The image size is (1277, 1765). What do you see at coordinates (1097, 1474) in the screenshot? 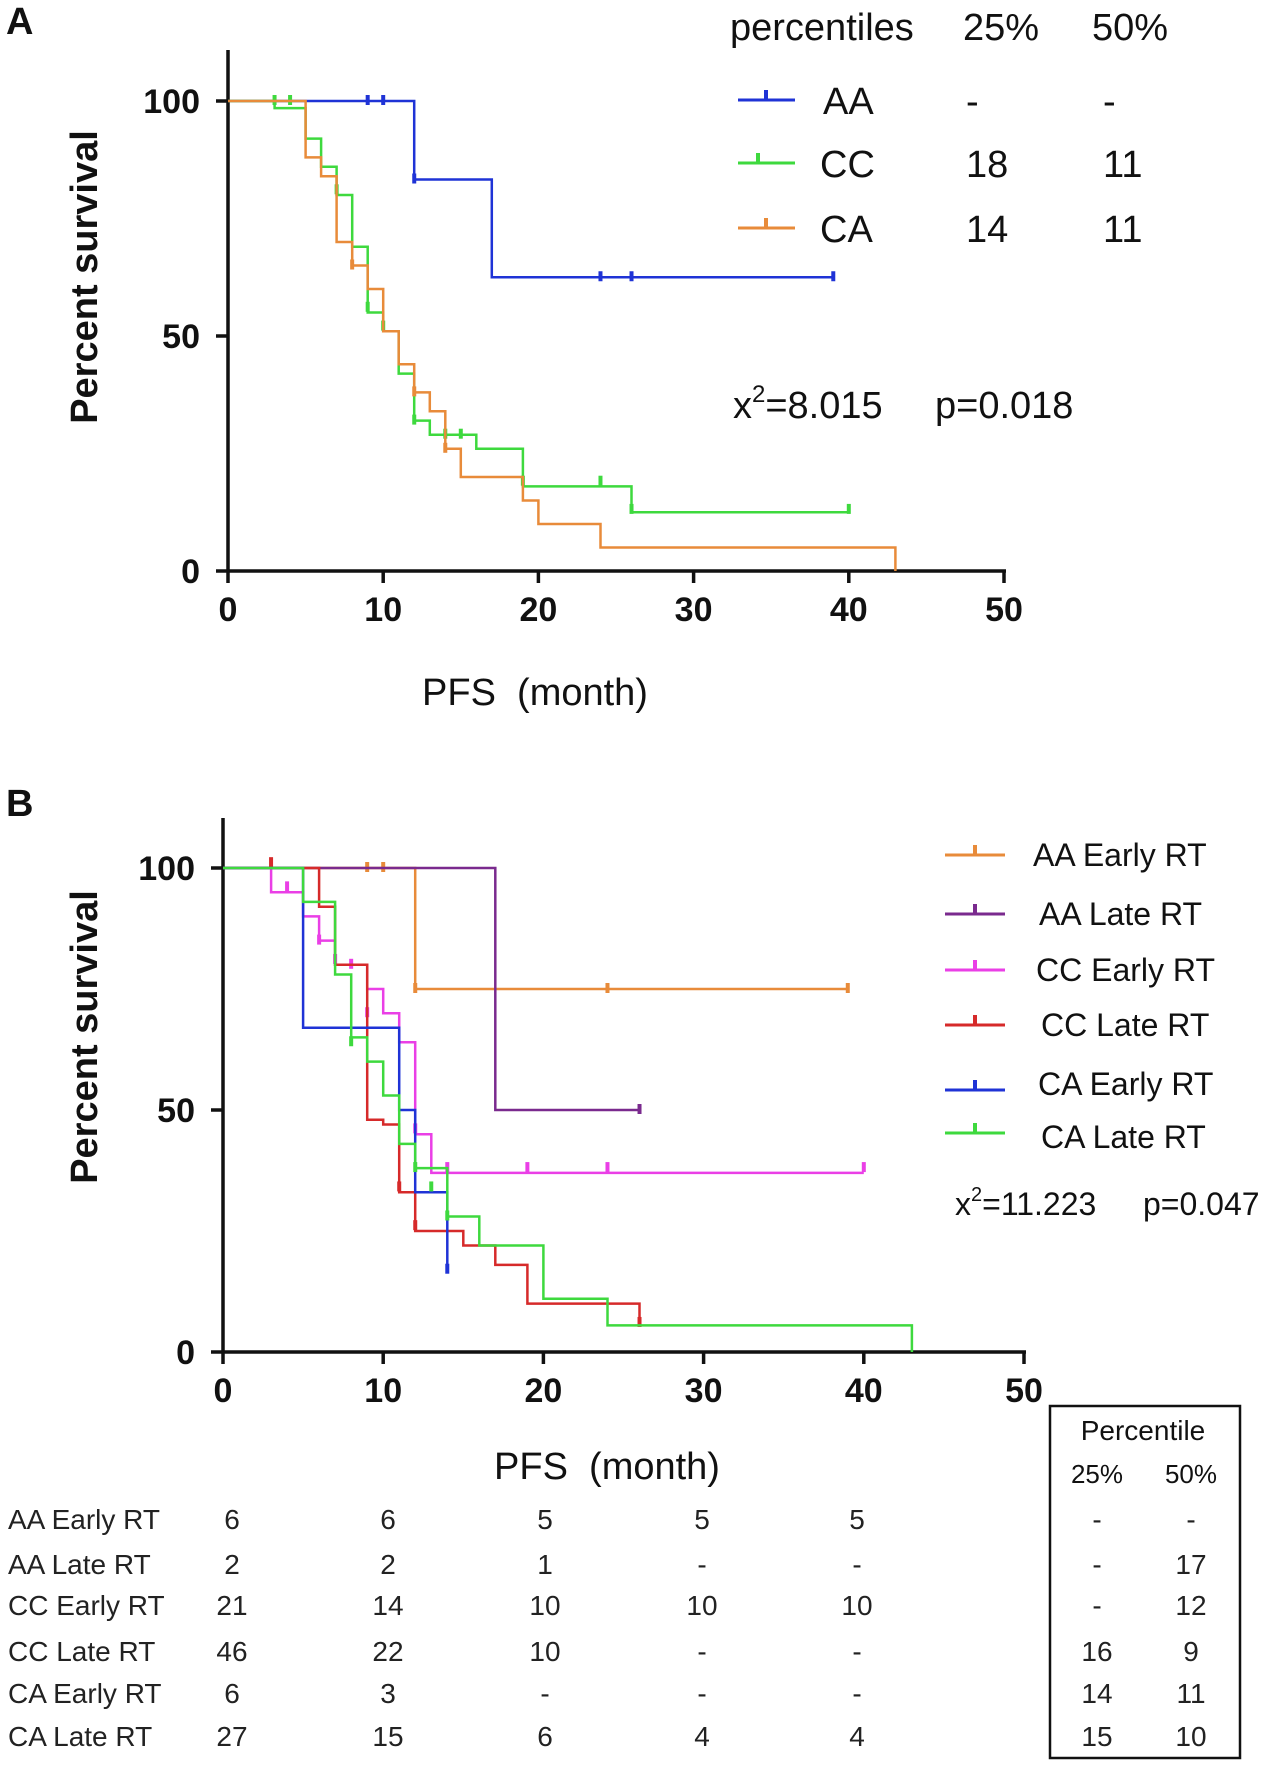
I see `percentile-box-col25: 25%` at bounding box center [1097, 1474].